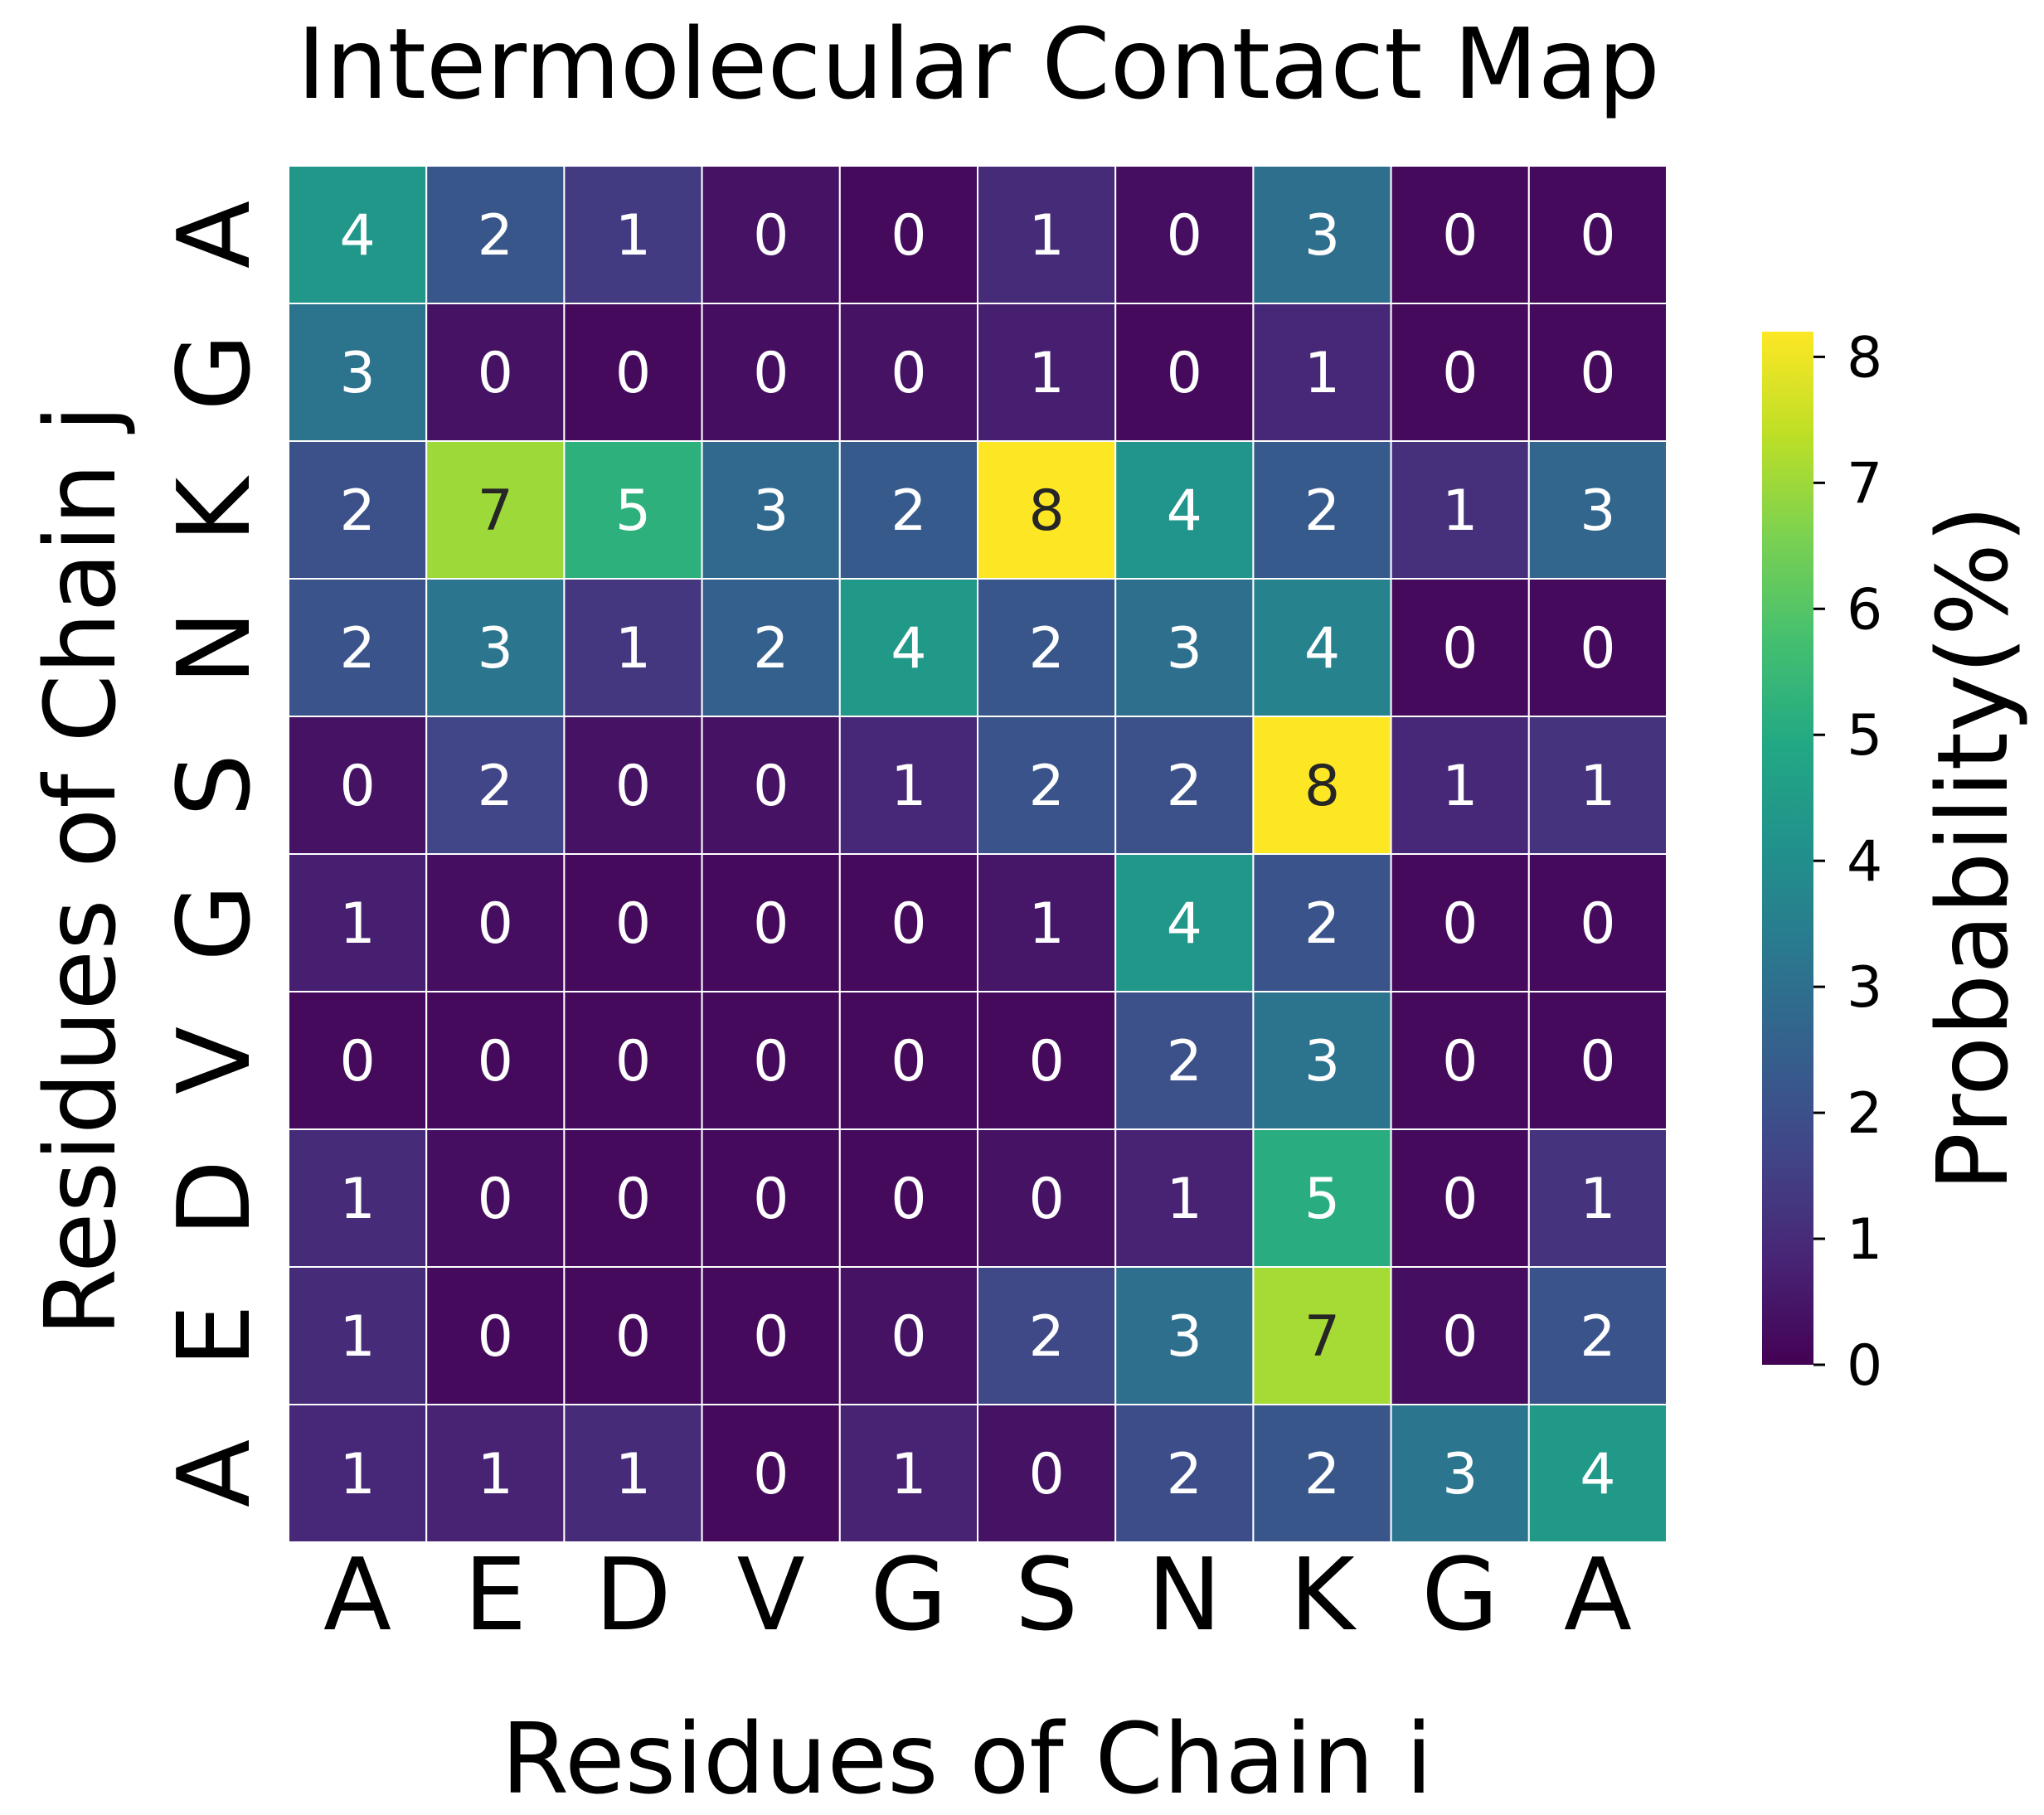  What do you see at coordinates (1865, 610) in the screenshot?
I see `colorbar-tick-label: 6` at bounding box center [1865, 610].